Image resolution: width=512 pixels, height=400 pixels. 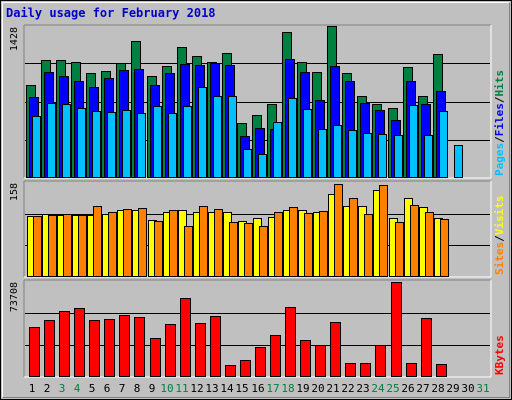 I want to click on legend-sites: Sites, so click(x=499, y=258).